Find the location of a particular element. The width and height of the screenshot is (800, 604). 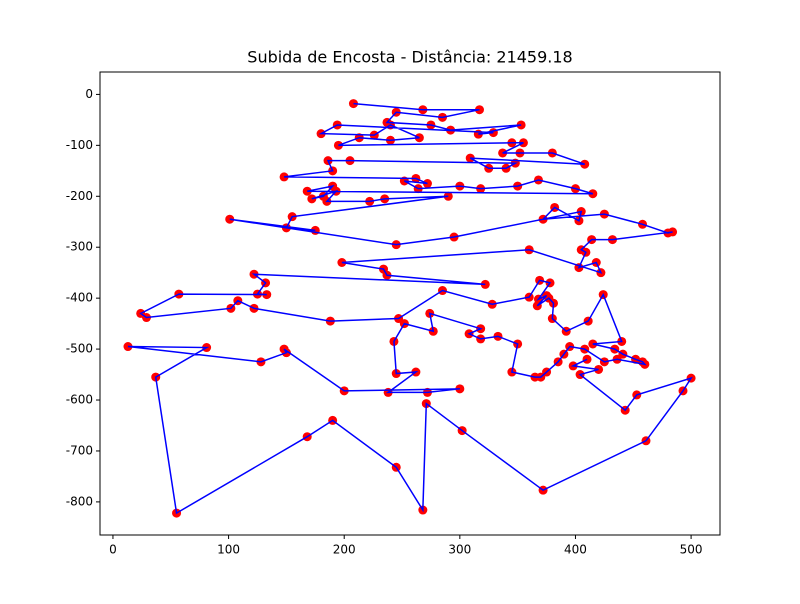

chart-title: Subida de Encosta - Distância: 21459.18 is located at coordinates (409, 57).